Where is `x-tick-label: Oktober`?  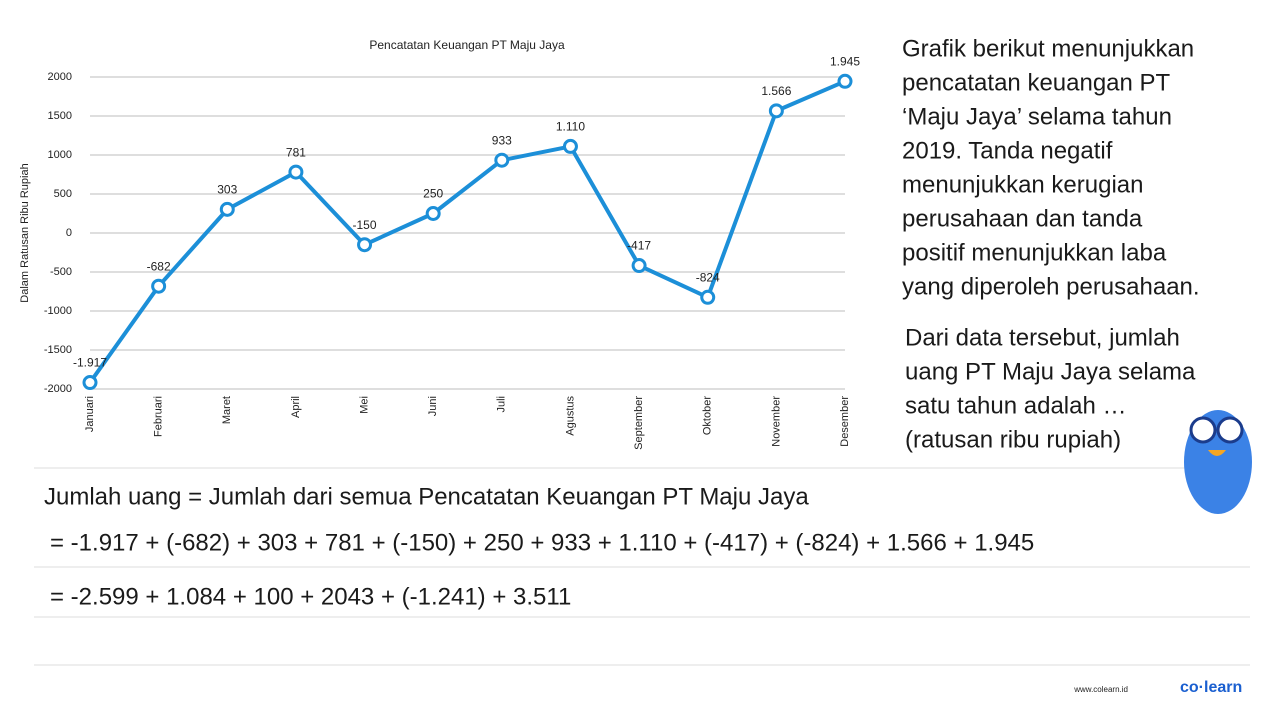 x-tick-label: Oktober is located at coordinates (708, 415).